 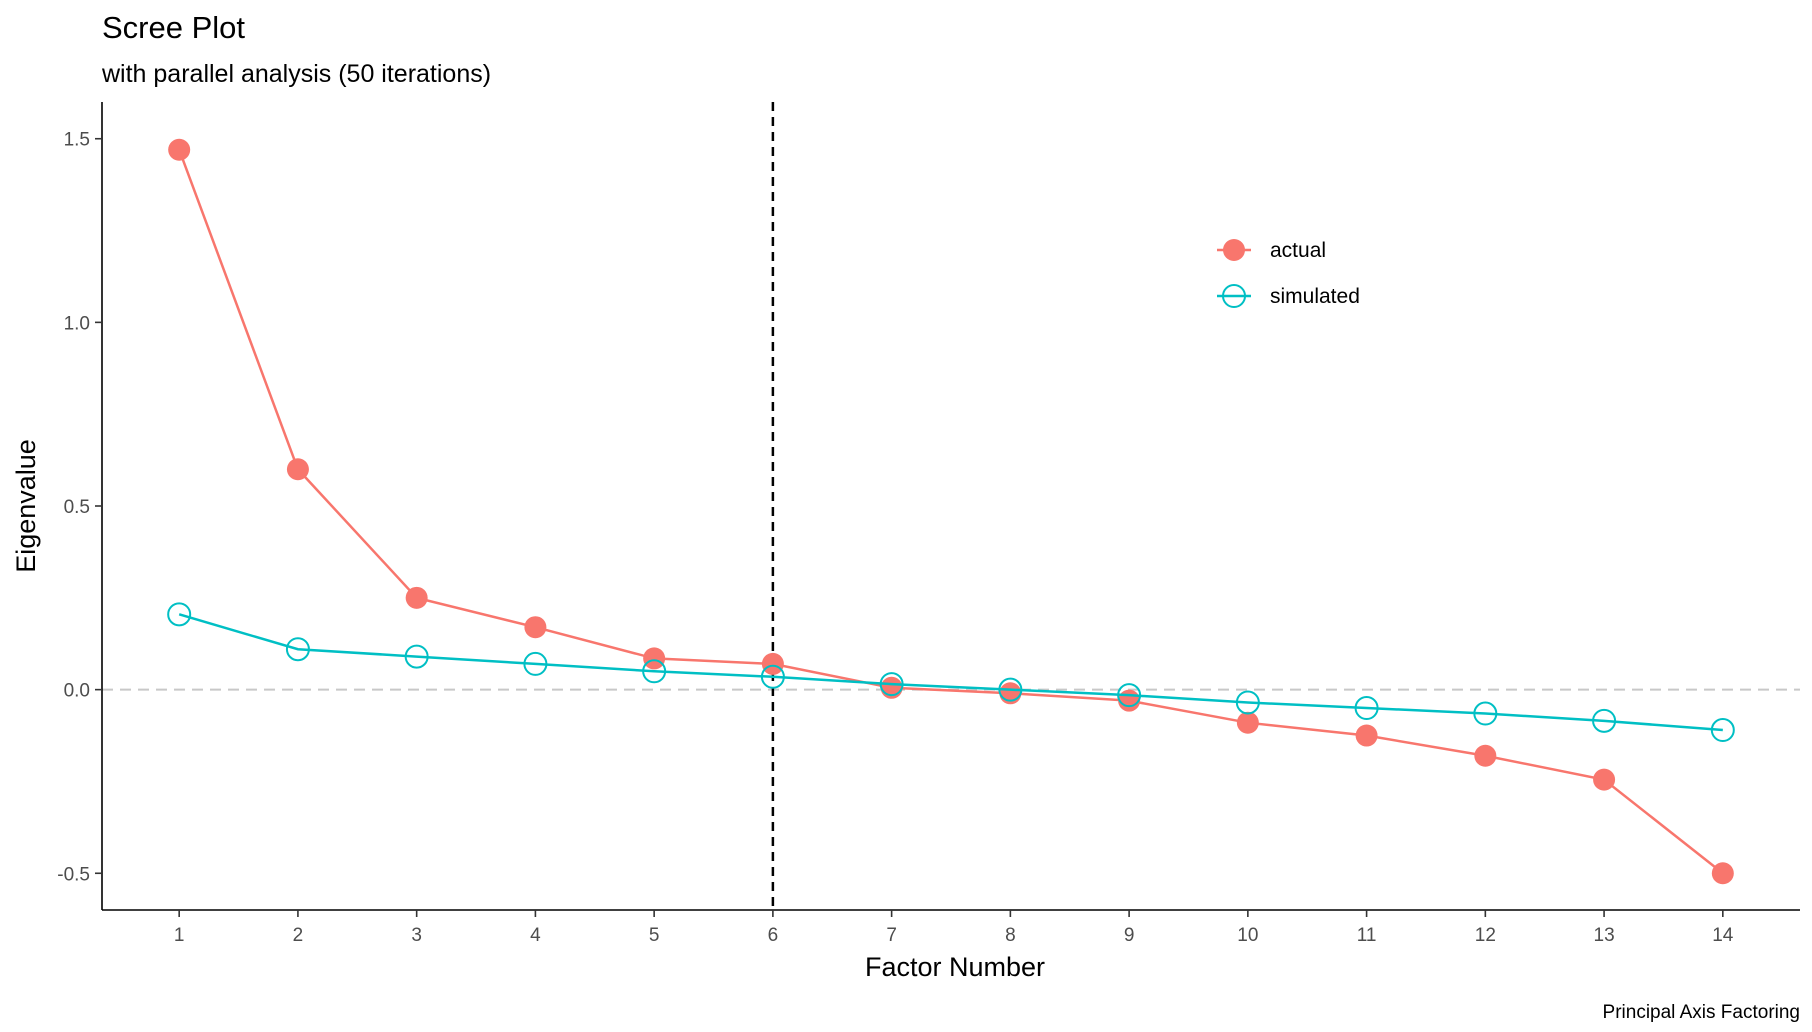 I want to click on y-tick-label: 1.0, so click(x=77, y=323).